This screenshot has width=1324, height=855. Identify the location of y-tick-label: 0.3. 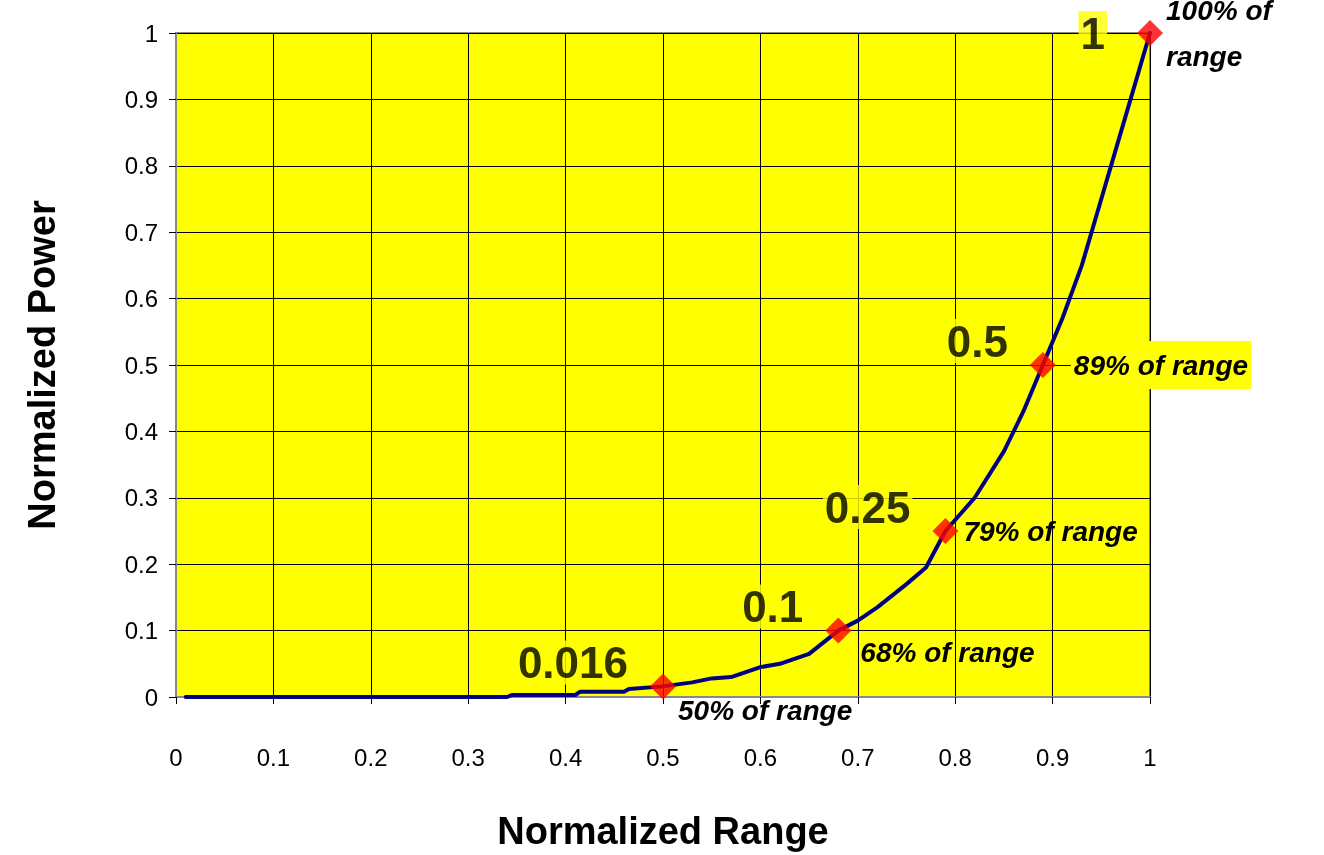
(141, 498).